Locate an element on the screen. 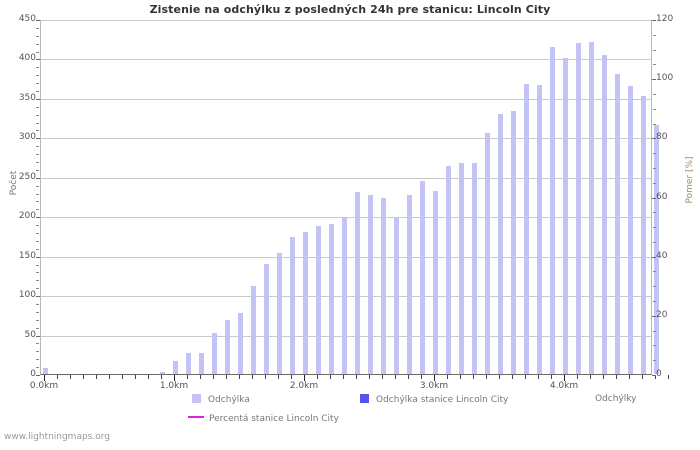  y-axis-left-tick-label: 250 is located at coordinates (27, 176).